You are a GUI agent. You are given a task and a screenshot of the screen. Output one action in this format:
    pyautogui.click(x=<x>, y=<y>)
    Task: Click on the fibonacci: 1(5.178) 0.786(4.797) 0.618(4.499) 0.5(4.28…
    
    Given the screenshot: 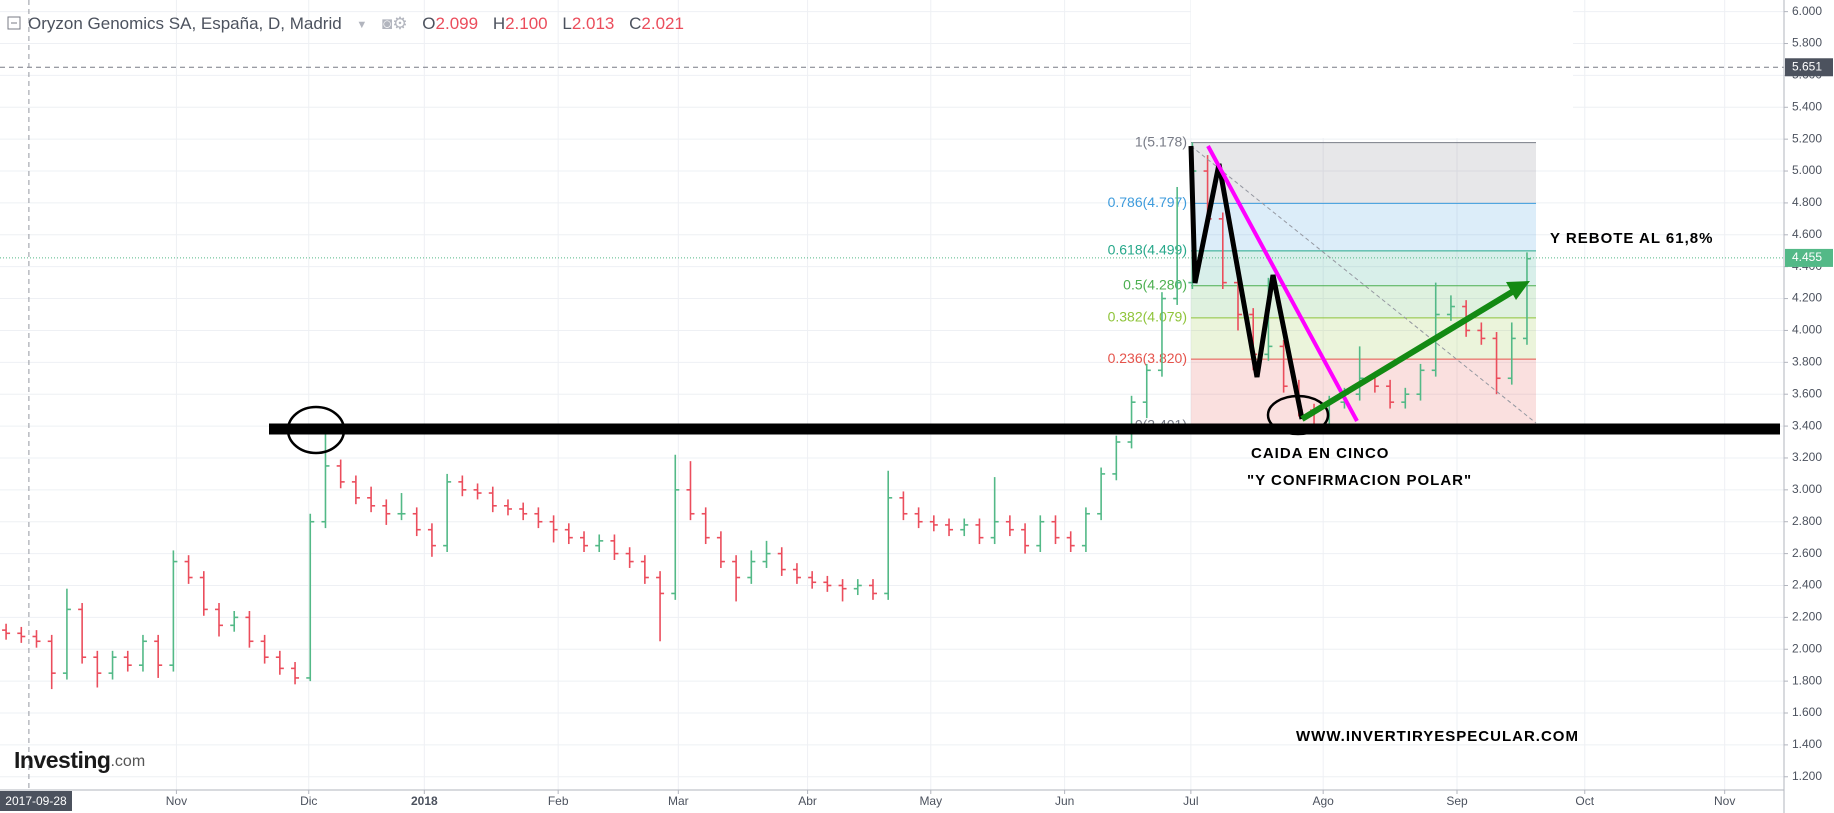 What is the action you would take?
    pyautogui.click(x=1322, y=283)
    